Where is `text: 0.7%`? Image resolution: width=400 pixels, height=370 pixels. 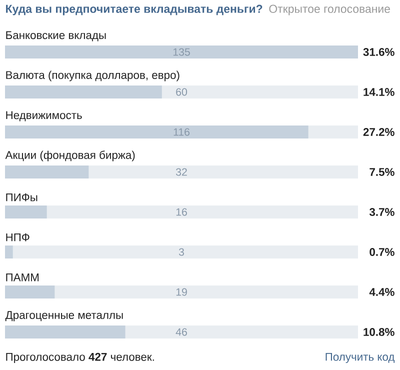 text: 0.7% is located at coordinates (382, 252).